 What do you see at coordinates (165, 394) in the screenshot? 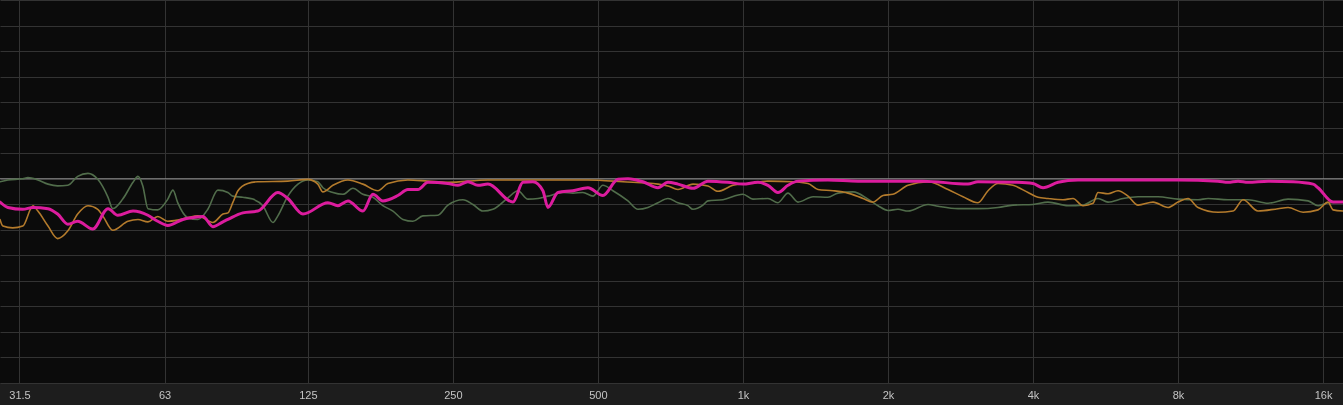
I see `x-tick-label: 63` at bounding box center [165, 394].